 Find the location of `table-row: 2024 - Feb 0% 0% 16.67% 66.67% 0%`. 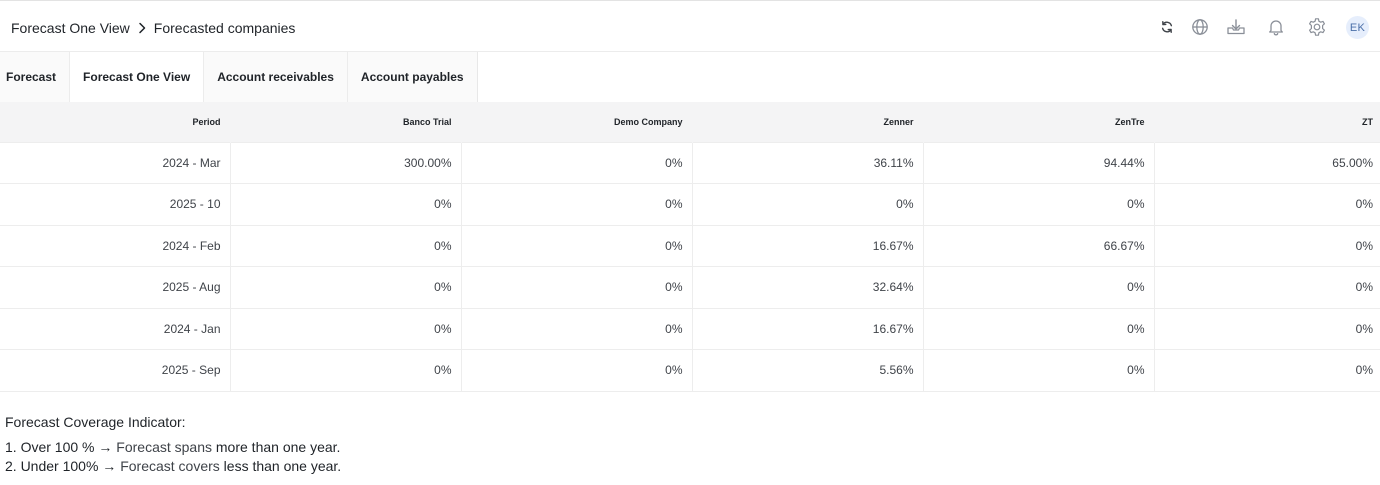

table-row: 2024 - Feb 0% 0% 16.67% 66.67% 0% is located at coordinates (690, 246).